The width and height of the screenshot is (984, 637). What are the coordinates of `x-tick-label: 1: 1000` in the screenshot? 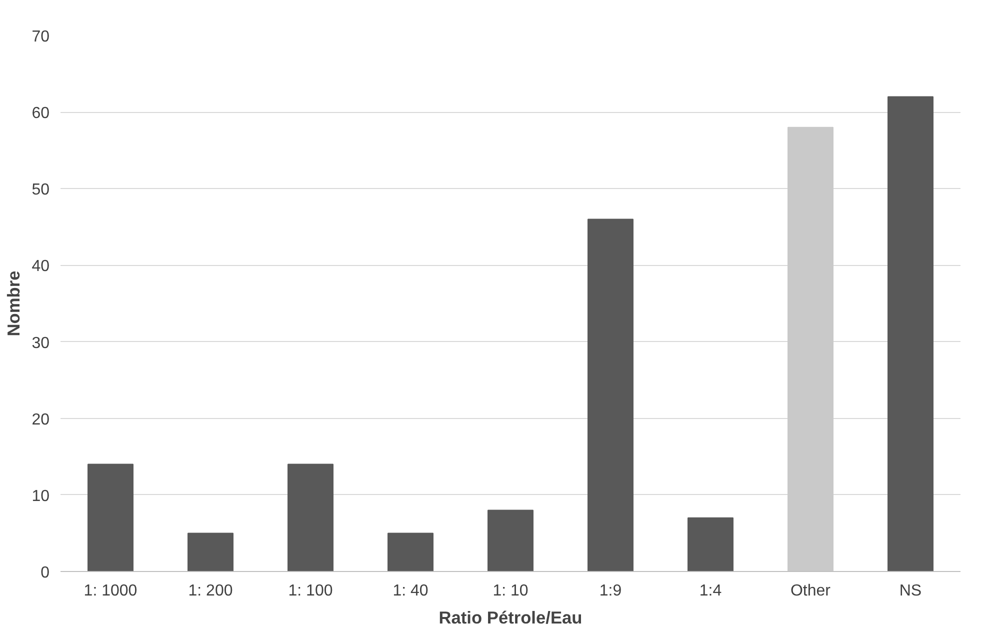 It's located at (111, 591).